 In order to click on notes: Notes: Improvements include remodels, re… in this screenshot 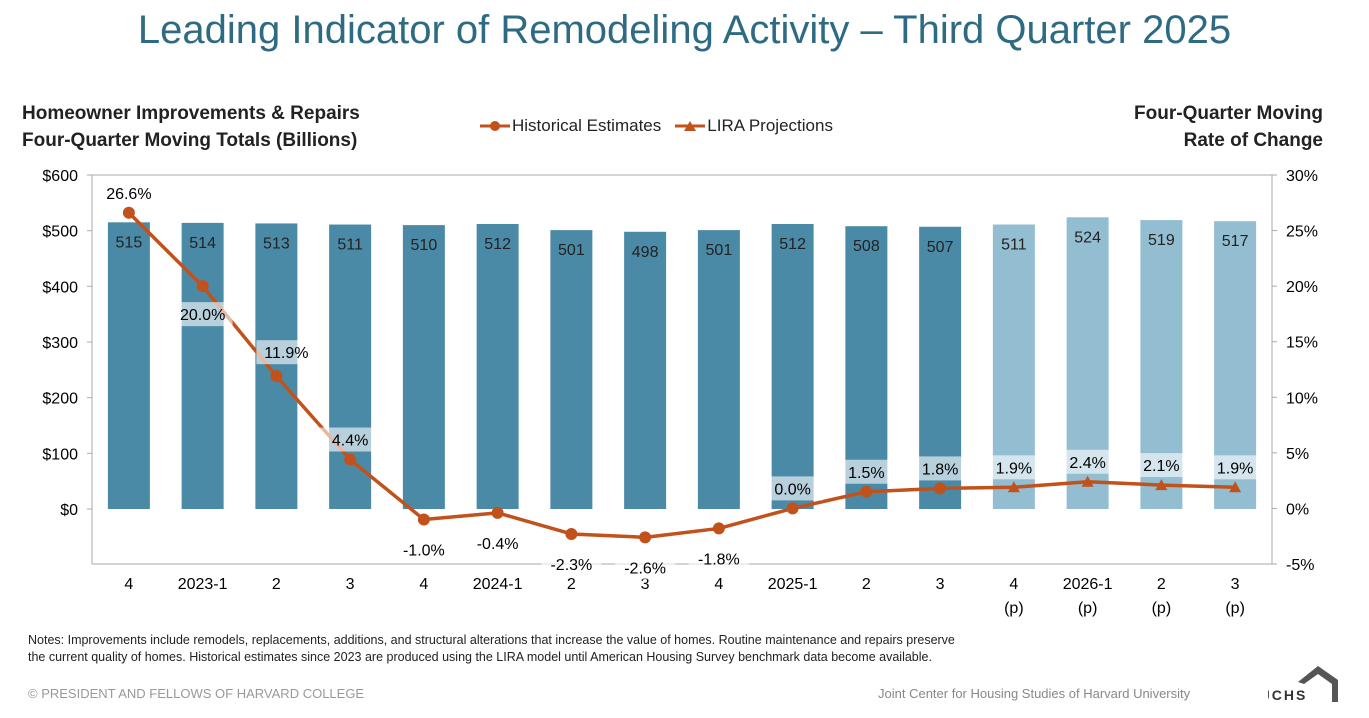, I will do `click(618, 649)`.